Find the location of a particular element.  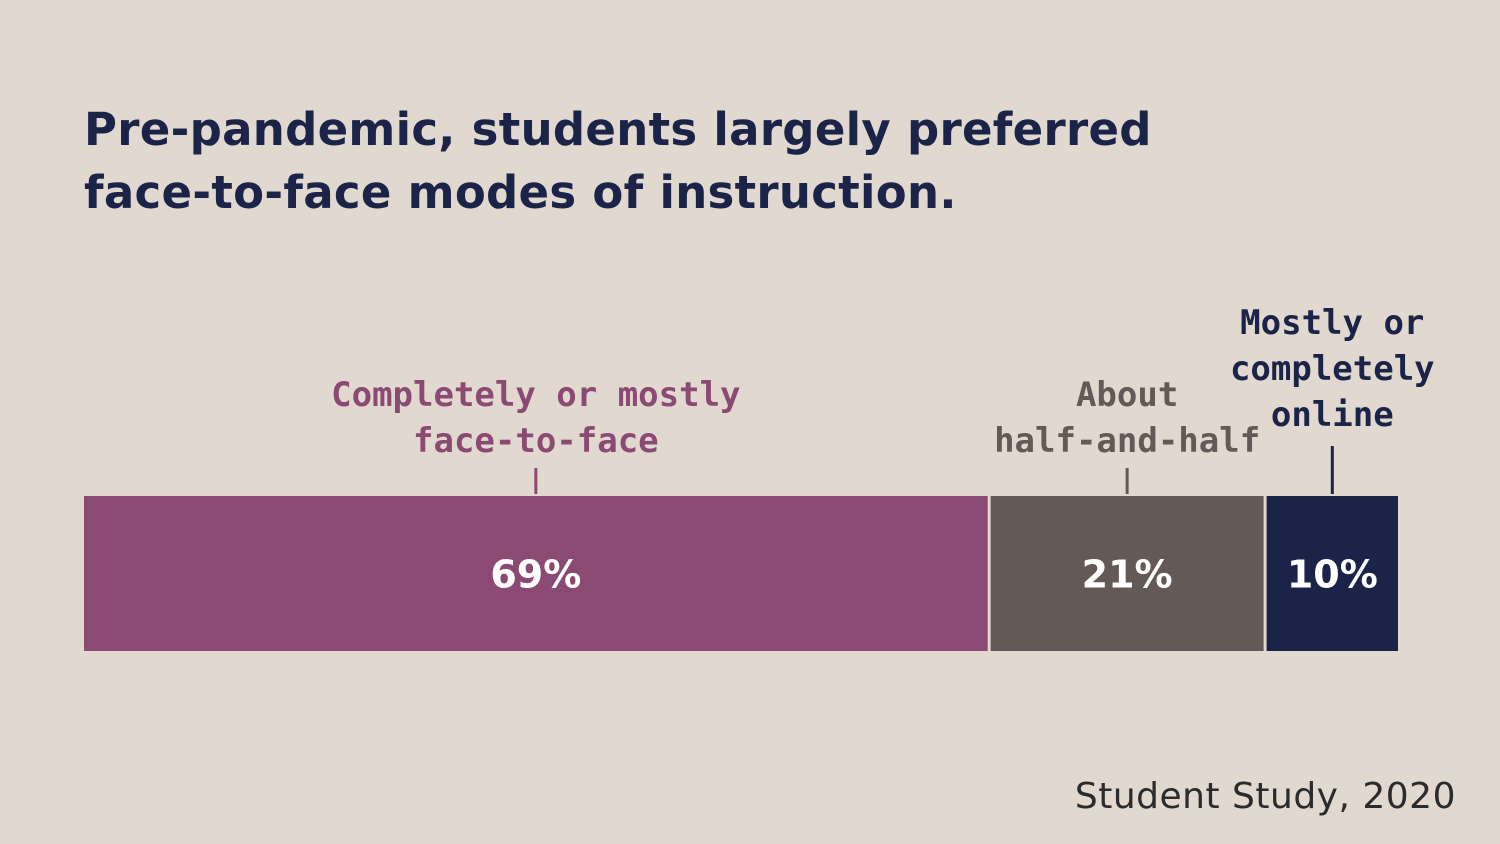

bar-value-label-3: 10% is located at coordinates (1332, 575).